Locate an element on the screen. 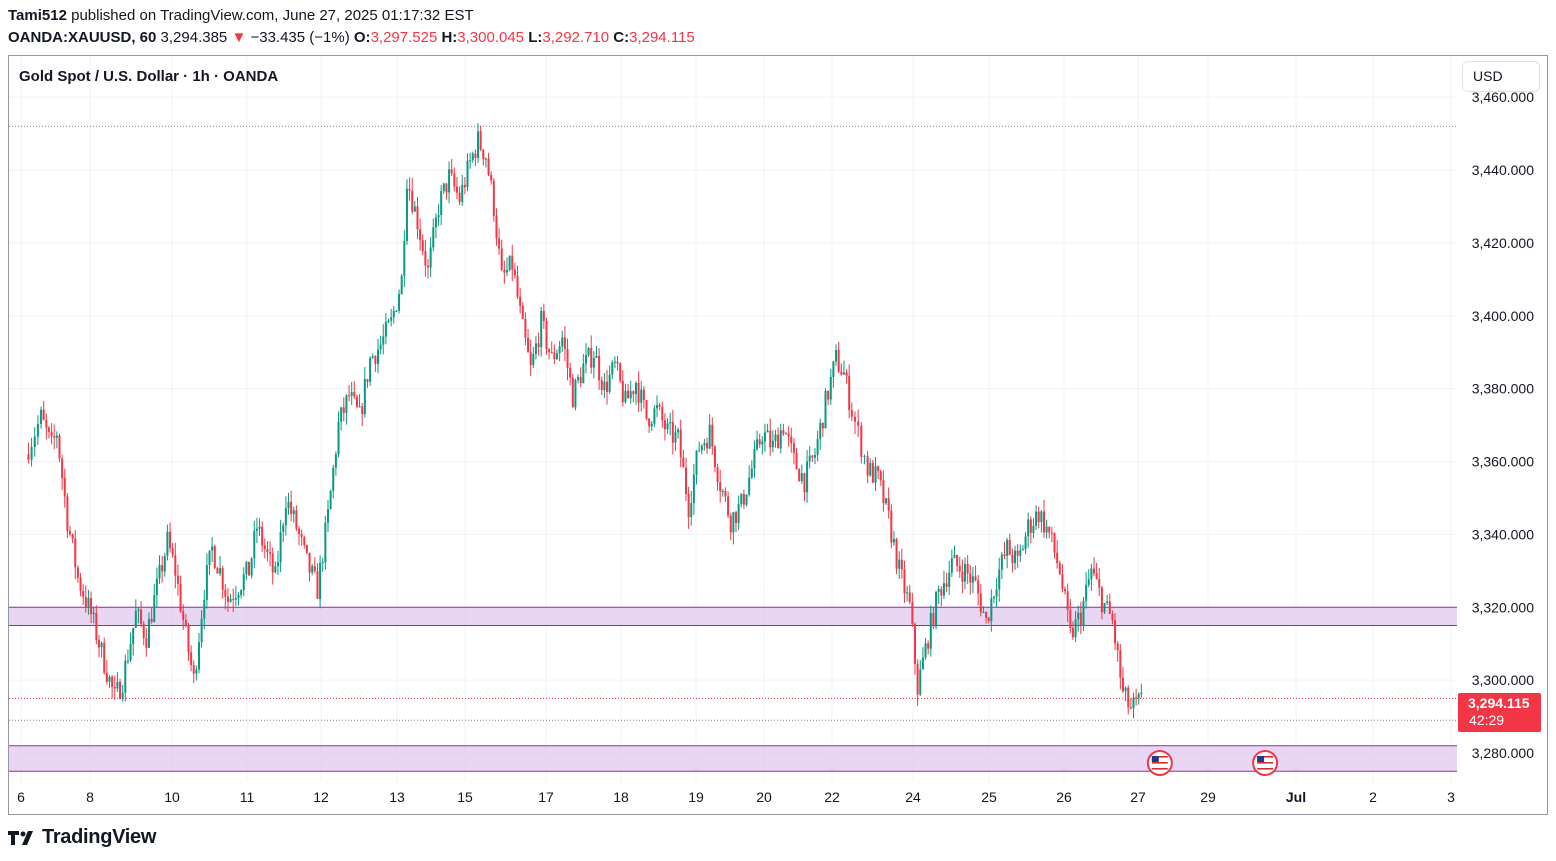  tradingview-logo: TradingView is located at coordinates (82, 838).